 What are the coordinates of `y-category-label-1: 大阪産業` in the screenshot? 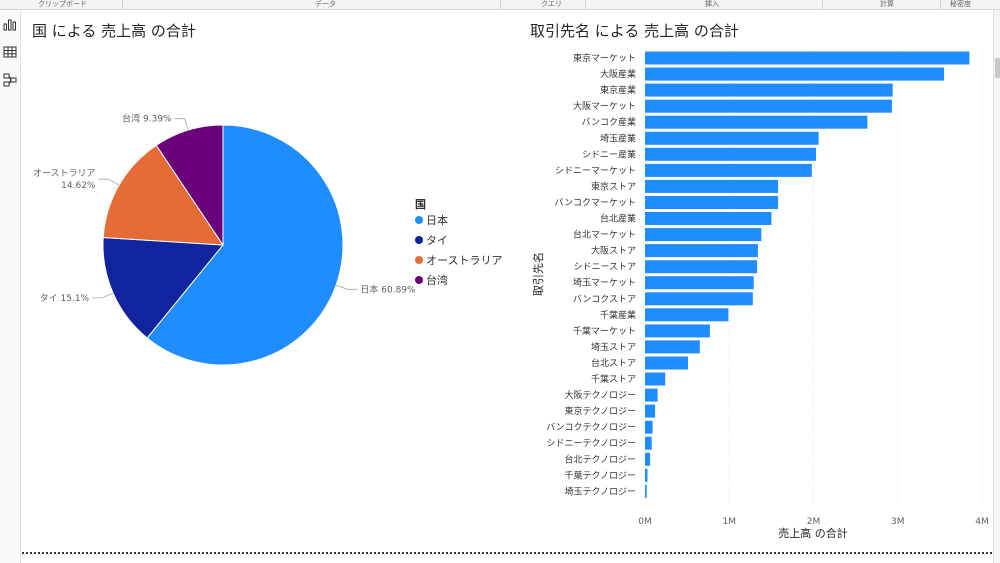 It's located at (618, 74).